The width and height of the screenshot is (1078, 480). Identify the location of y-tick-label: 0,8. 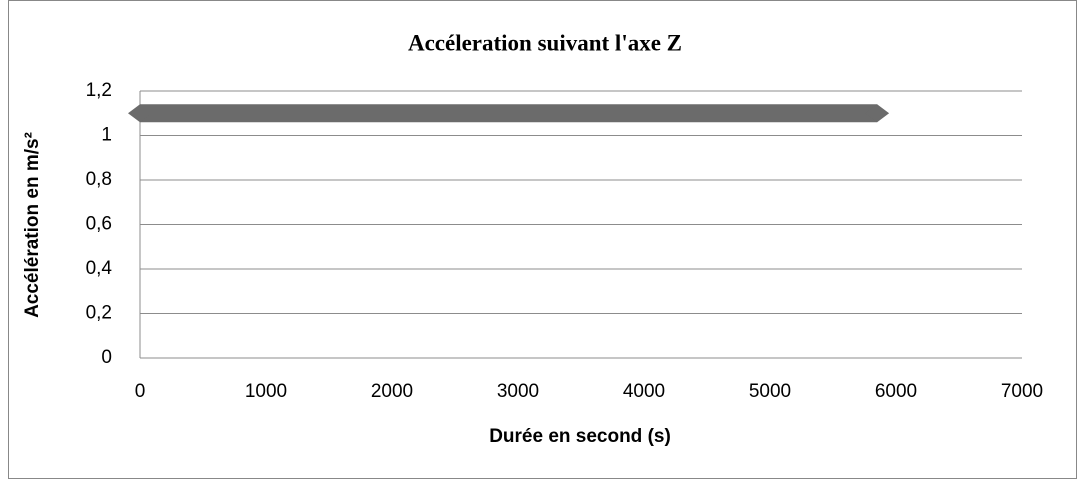
(99, 179).